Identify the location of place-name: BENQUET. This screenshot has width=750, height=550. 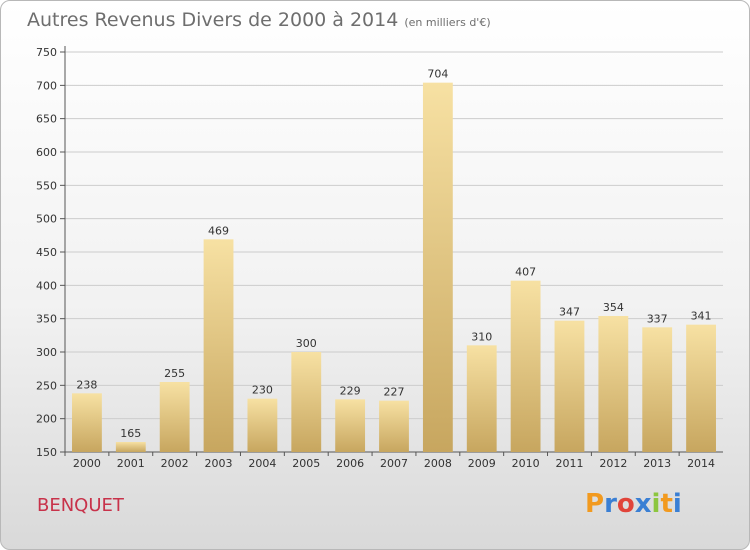
(80, 505).